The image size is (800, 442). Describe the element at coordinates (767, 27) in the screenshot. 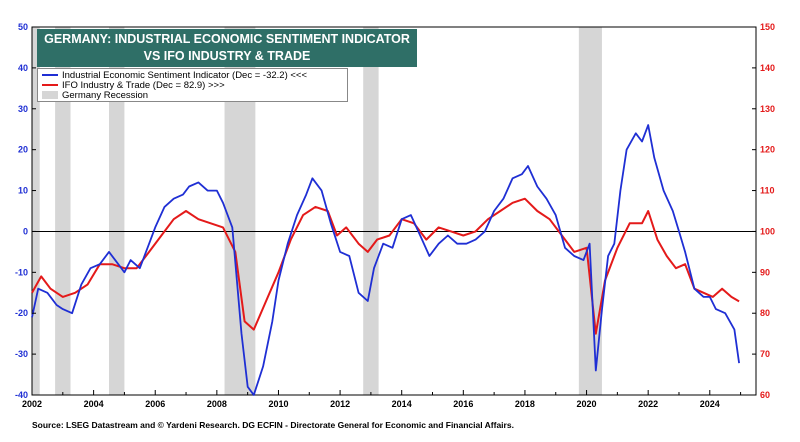

I see `right-tick-label: 150` at that location.